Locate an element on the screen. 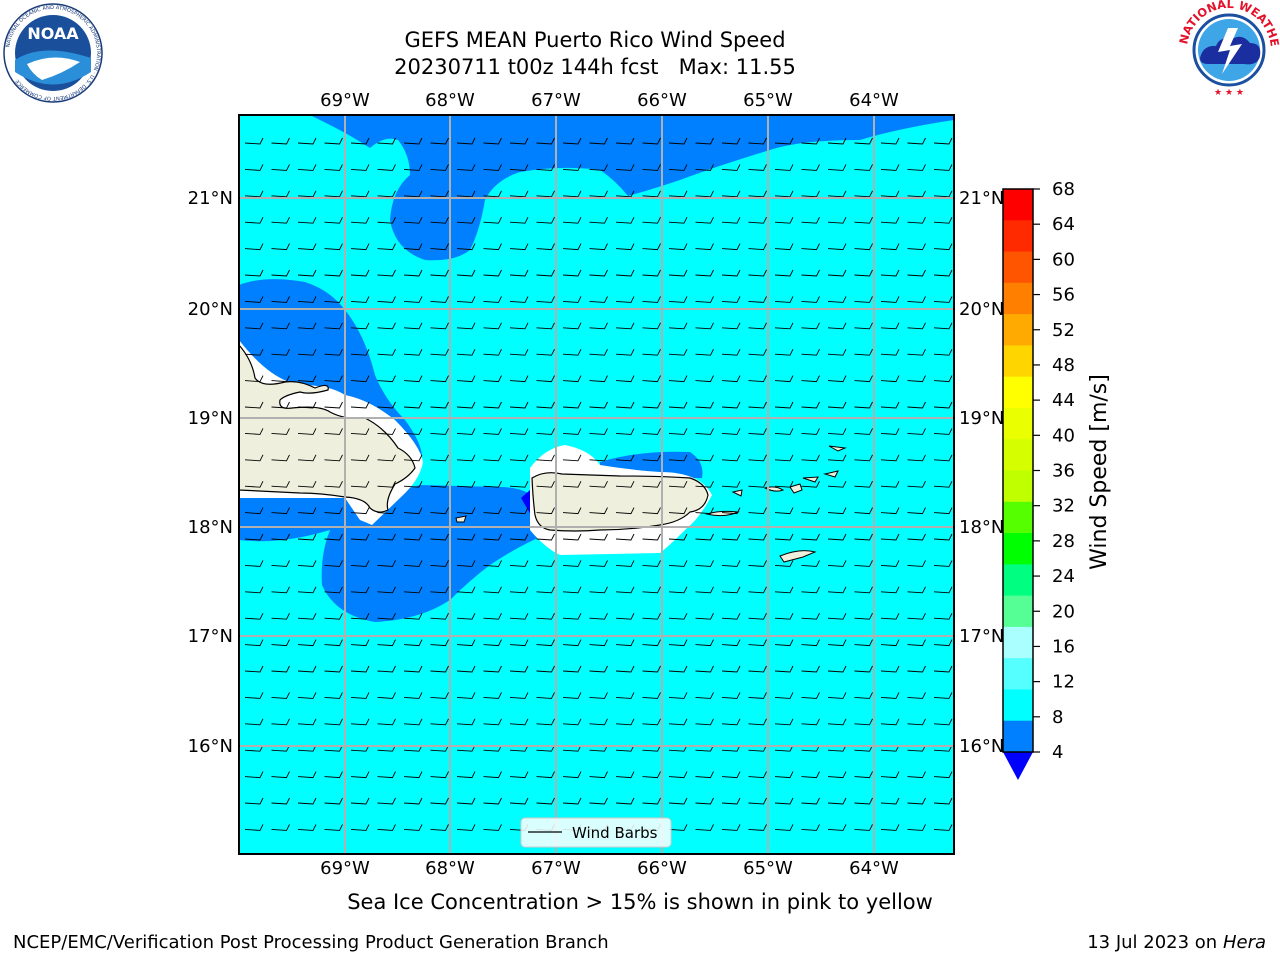 The image size is (1280, 960). lon-label-bottom: 64°W is located at coordinates (874, 868).